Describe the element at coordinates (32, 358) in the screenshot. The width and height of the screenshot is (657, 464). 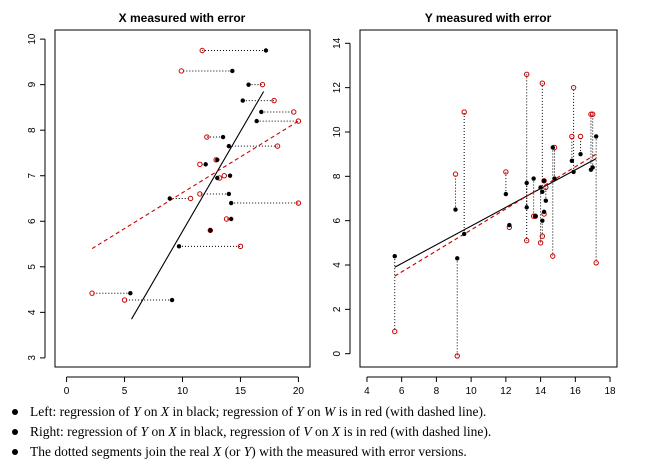
I see `panel0-y-tick-label: 3` at that location.